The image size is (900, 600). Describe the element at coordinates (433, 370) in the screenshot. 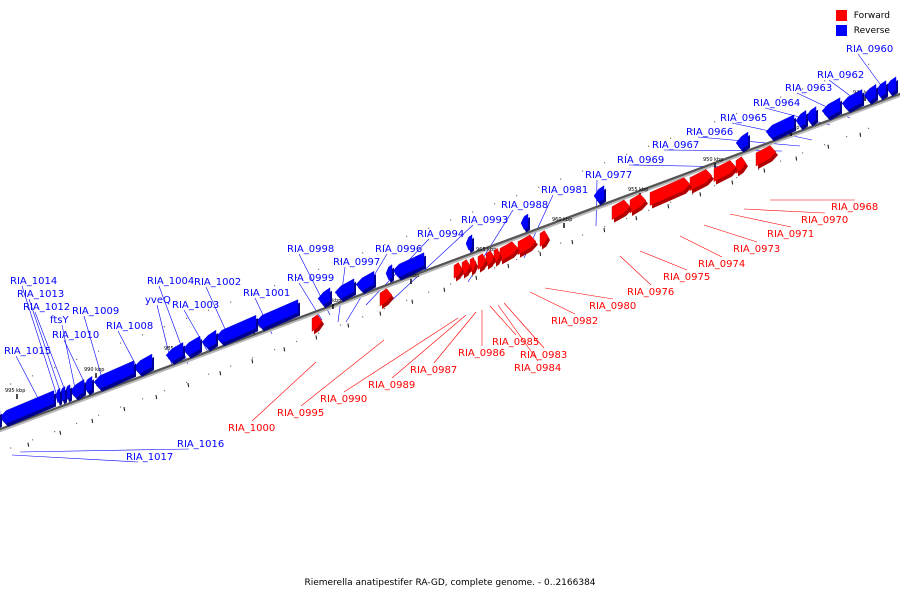

I see `forward-gene-label: RIA_0987` at that location.